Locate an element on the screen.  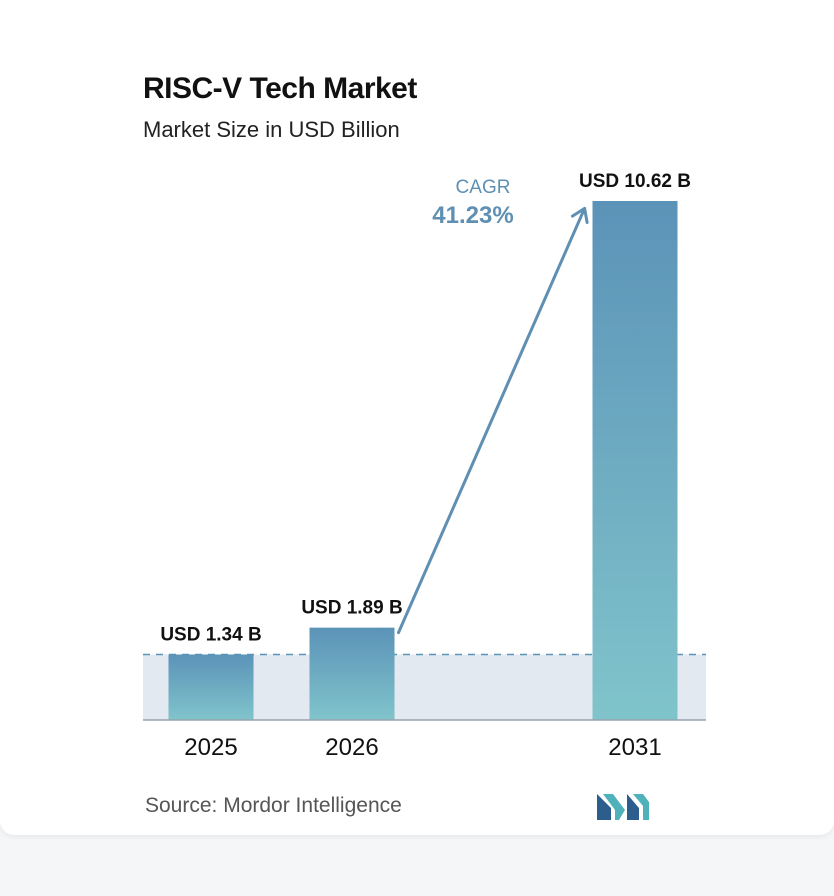
cagr-label: CAGR is located at coordinates (483, 187).